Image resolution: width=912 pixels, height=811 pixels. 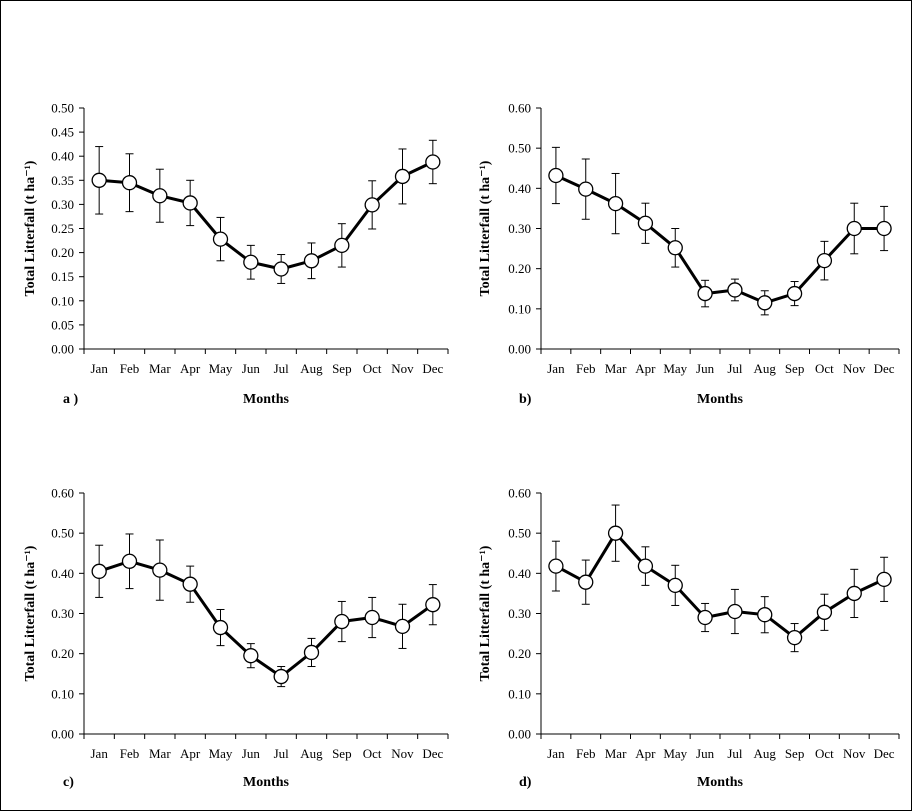 What do you see at coordinates (525, 782) in the screenshot?
I see `panel-label: d)` at bounding box center [525, 782].